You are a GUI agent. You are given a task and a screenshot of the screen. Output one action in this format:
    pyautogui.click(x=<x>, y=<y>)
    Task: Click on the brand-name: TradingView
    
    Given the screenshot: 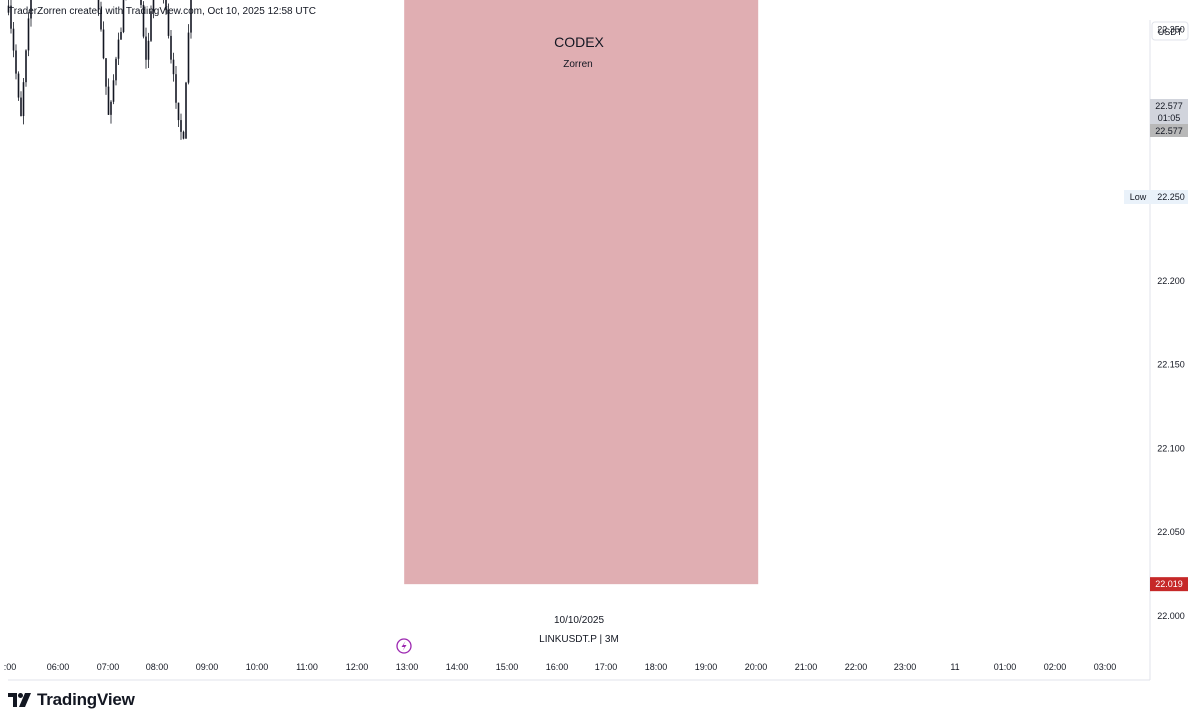 What is the action you would take?
    pyautogui.click(x=86, y=699)
    